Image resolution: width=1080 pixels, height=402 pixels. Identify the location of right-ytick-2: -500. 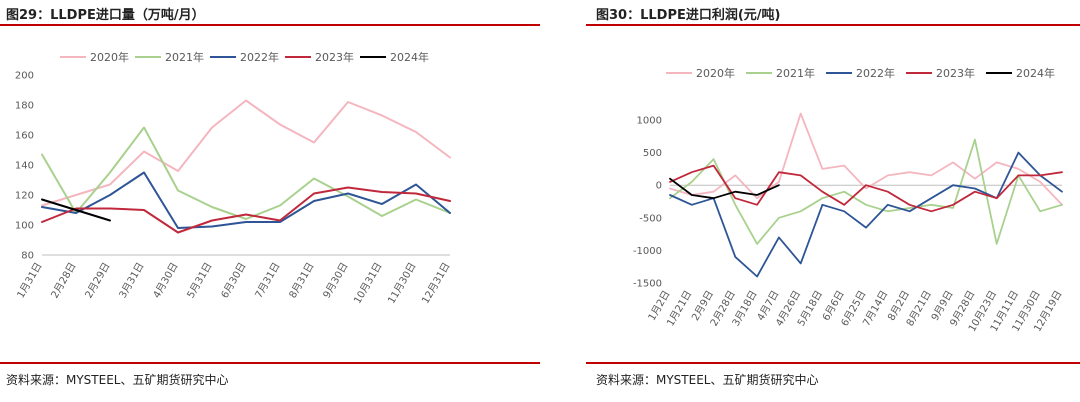
(650, 218).